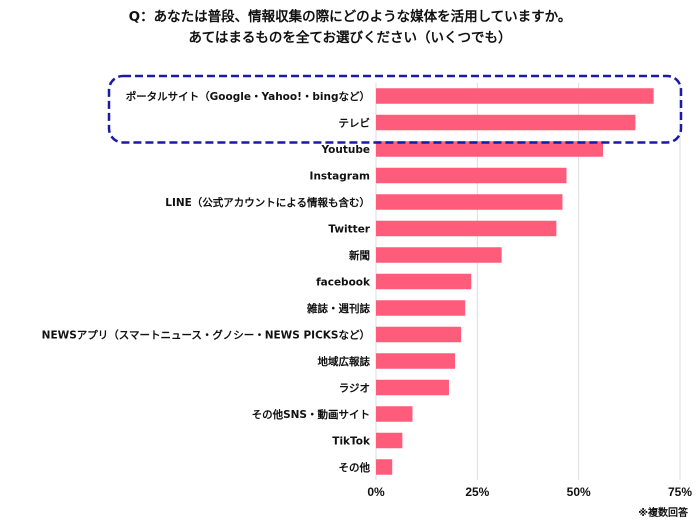  I want to click on category-label-11: ラジオ, so click(354, 389).